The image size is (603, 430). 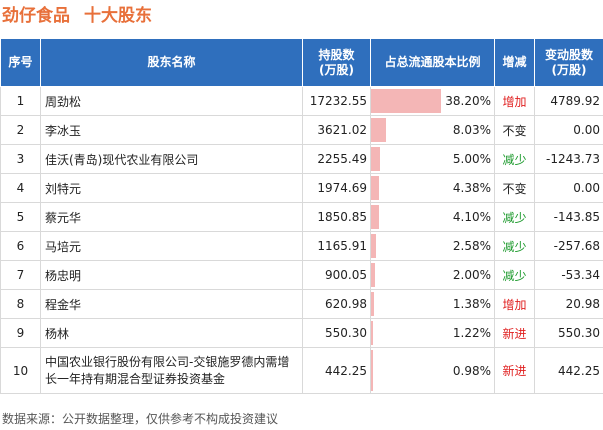 What do you see at coordinates (171, 188) in the screenshot?
I see `shareholder-name: 刘特元` at bounding box center [171, 188].